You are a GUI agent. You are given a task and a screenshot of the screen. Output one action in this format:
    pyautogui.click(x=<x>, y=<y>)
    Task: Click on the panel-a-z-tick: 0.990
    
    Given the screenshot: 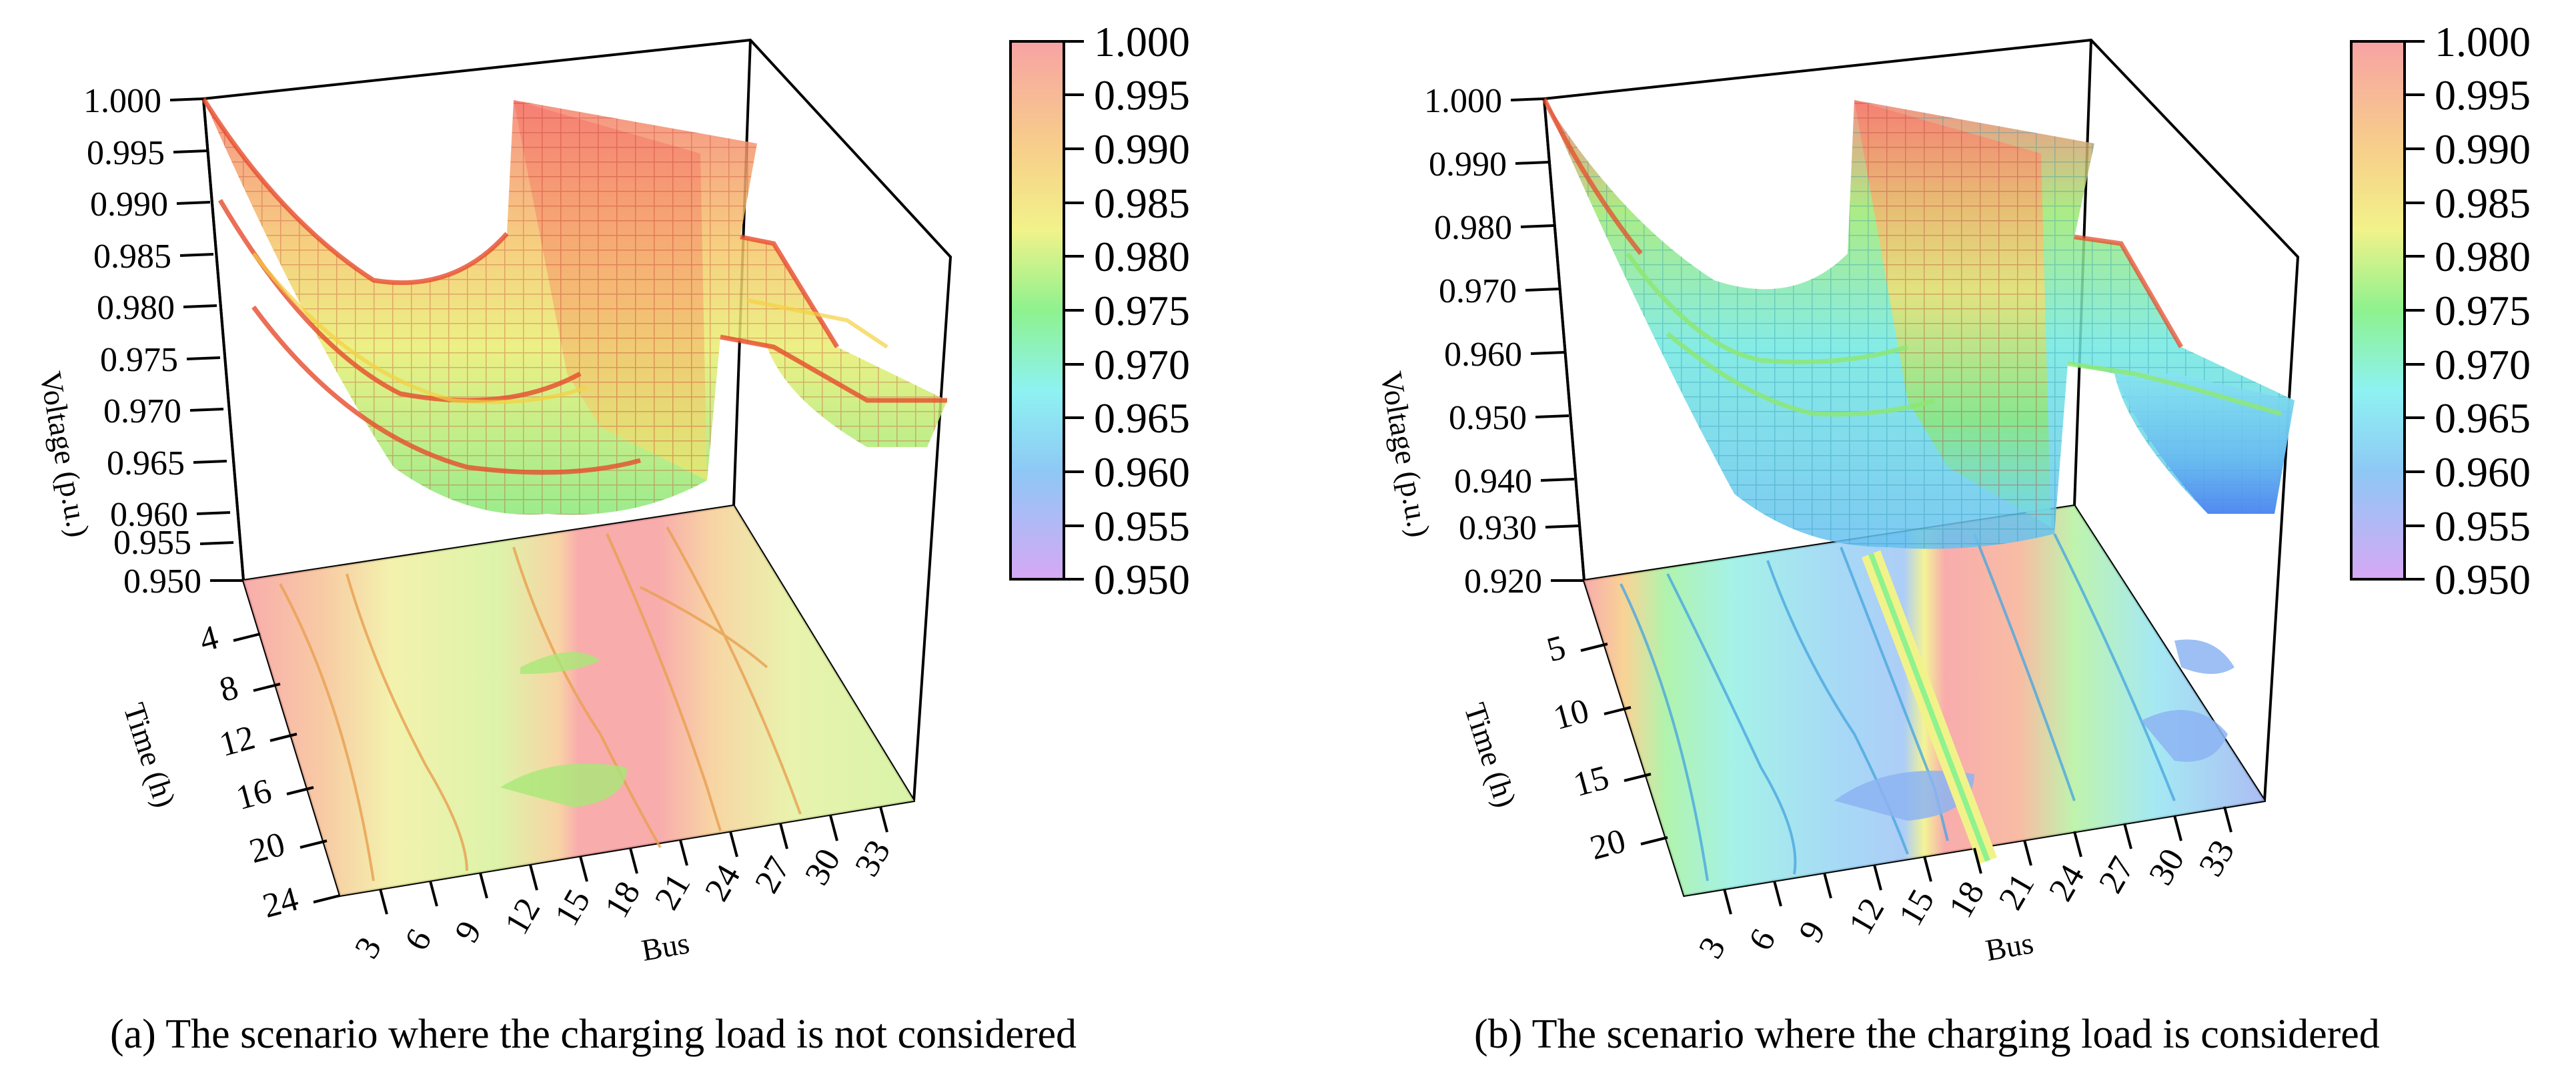 What is the action you would take?
    pyautogui.click(x=129, y=205)
    